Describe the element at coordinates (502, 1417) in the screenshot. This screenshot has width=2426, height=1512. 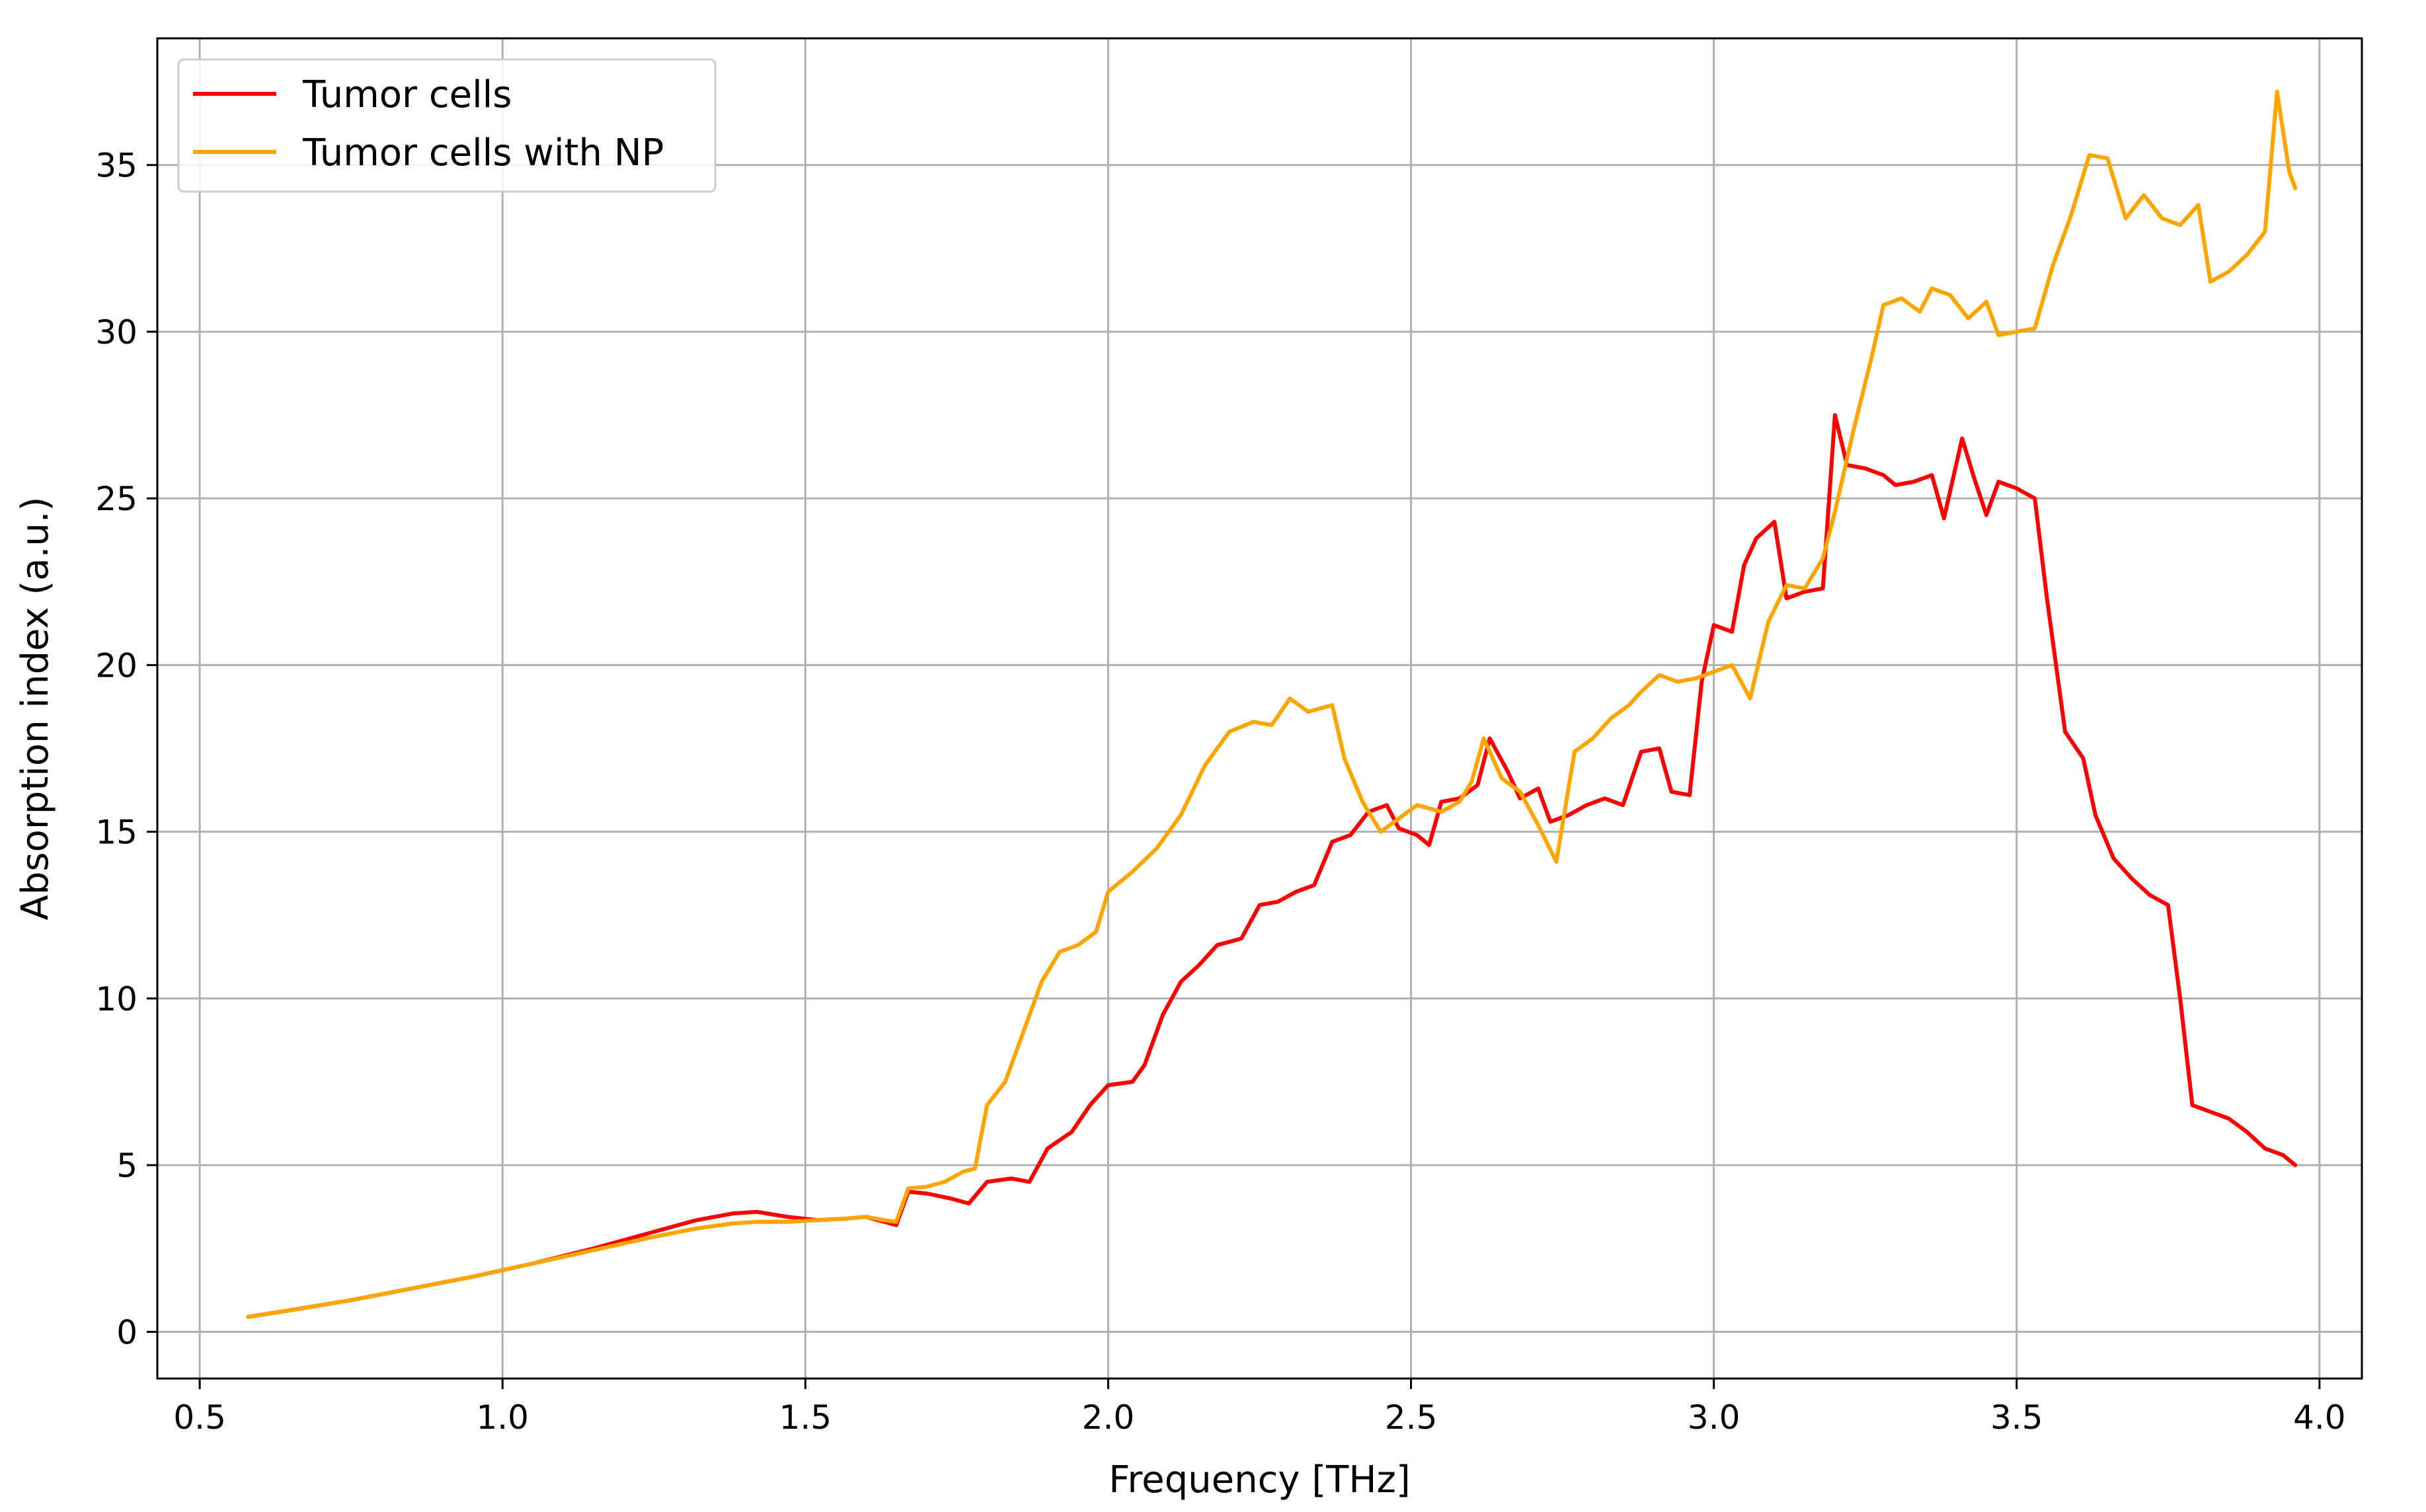
I see `x-tick-label: 1.0` at that location.